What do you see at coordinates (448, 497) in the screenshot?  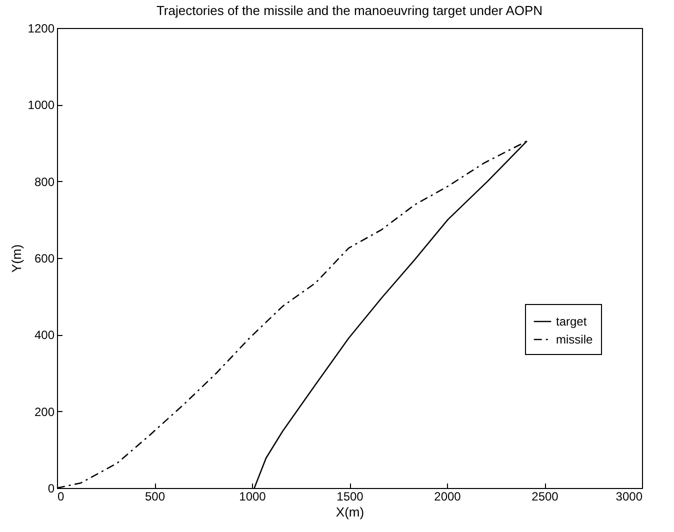 I see `x-tick-label: 2000` at bounding box center [448, 497].